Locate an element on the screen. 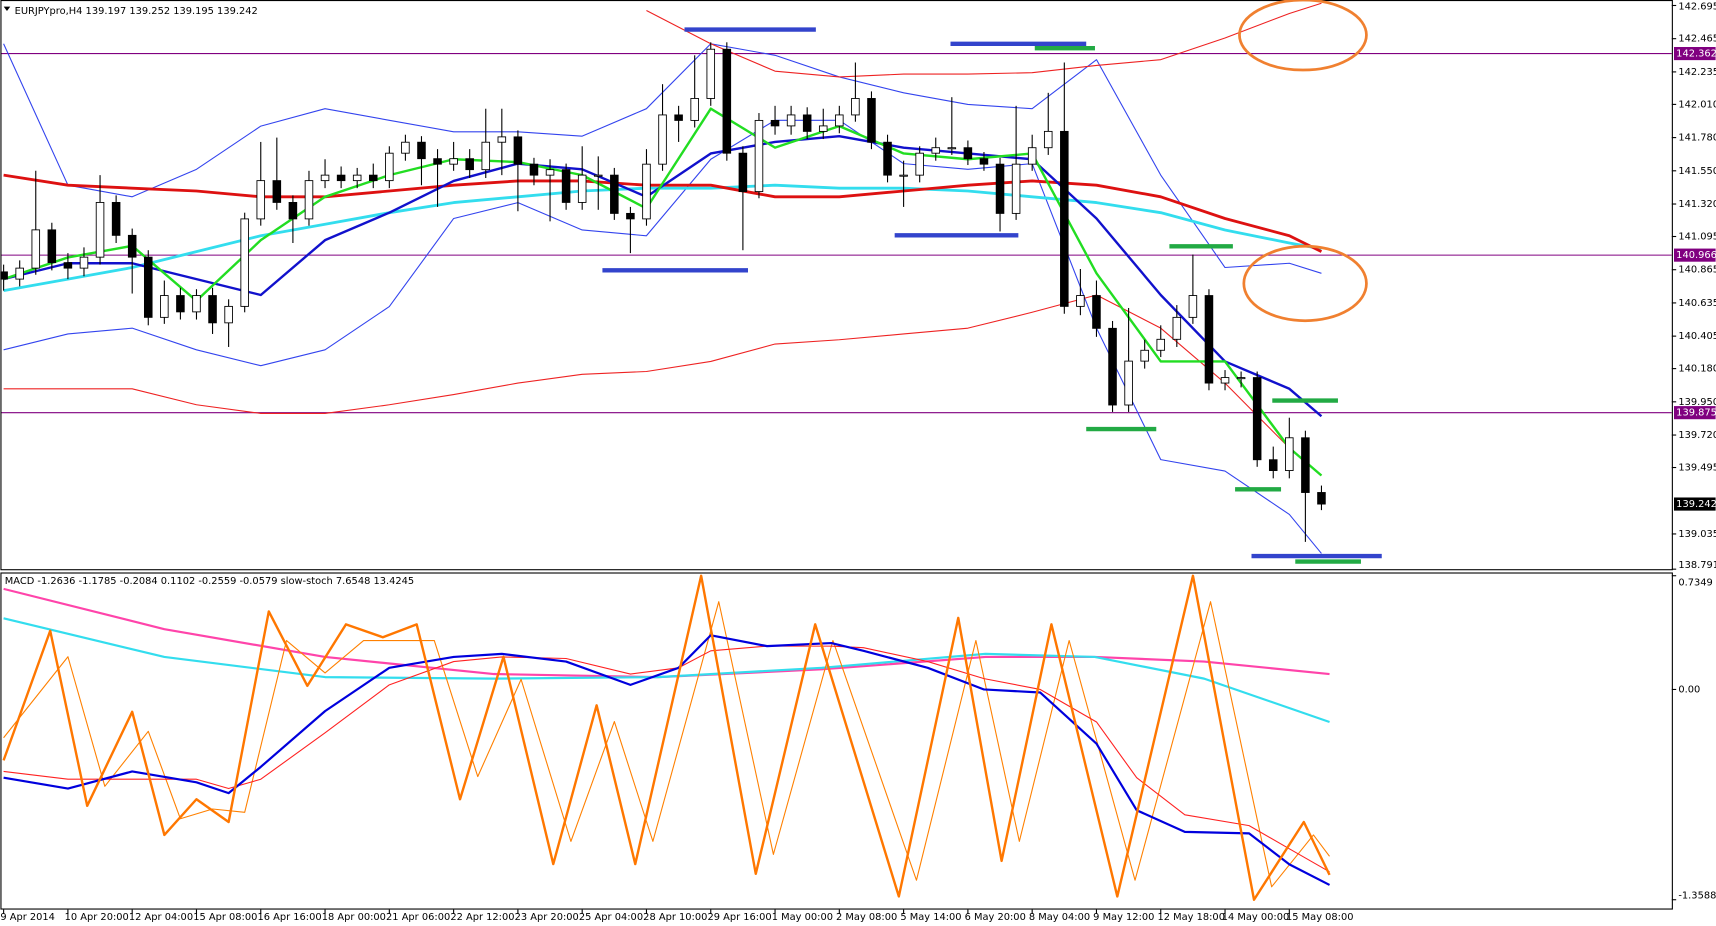 The width and height of the screenshot is (1716, 926). level-label: 142.362 is located at coordinates (1696, 54).